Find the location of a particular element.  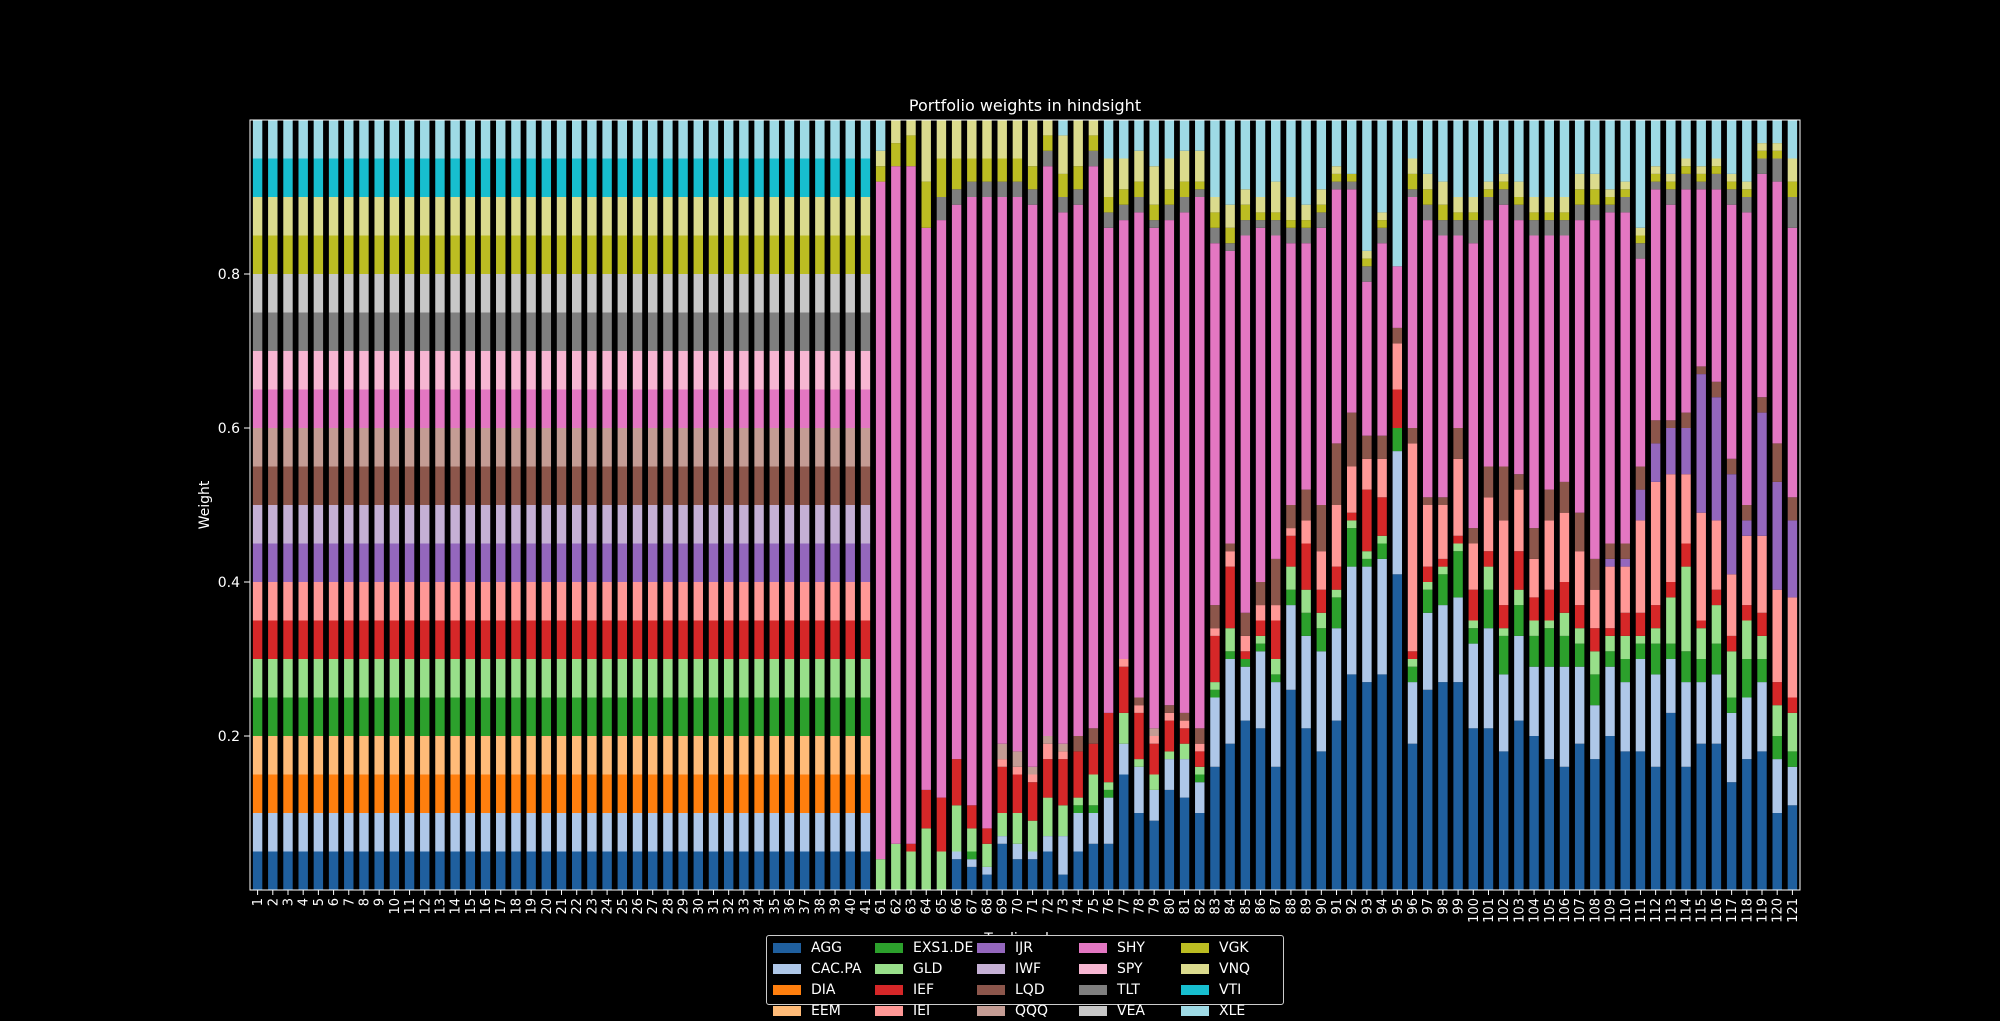

x-tick-label: 3 is located at coordinates (288, 902).